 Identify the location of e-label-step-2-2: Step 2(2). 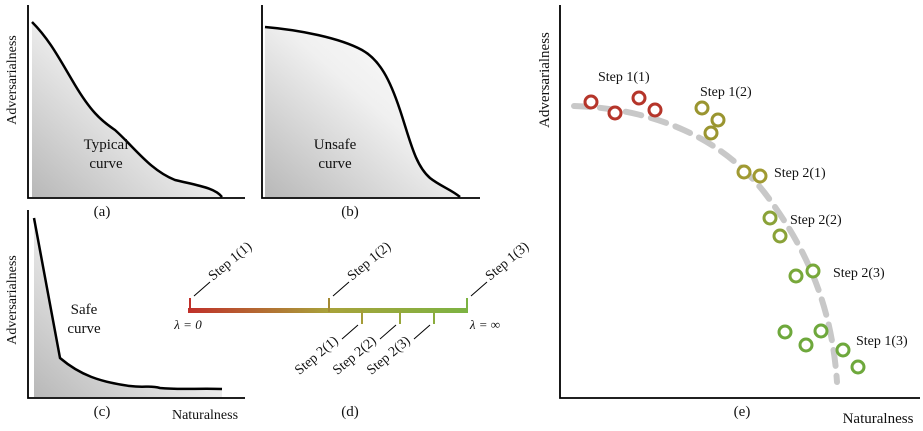
(816, 220).